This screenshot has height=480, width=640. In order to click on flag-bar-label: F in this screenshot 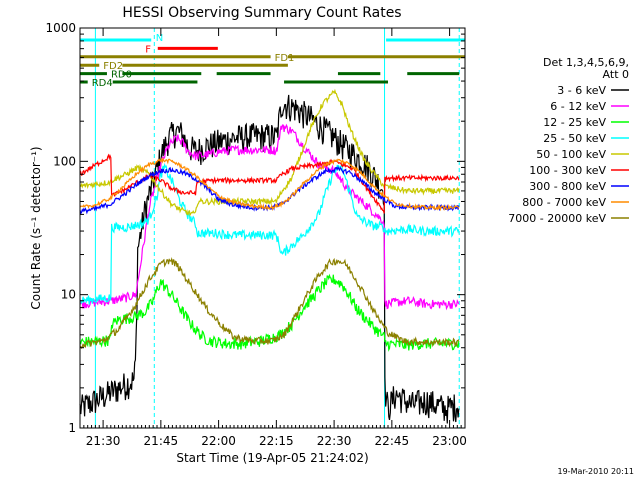, I will do `click(148, 49)`.